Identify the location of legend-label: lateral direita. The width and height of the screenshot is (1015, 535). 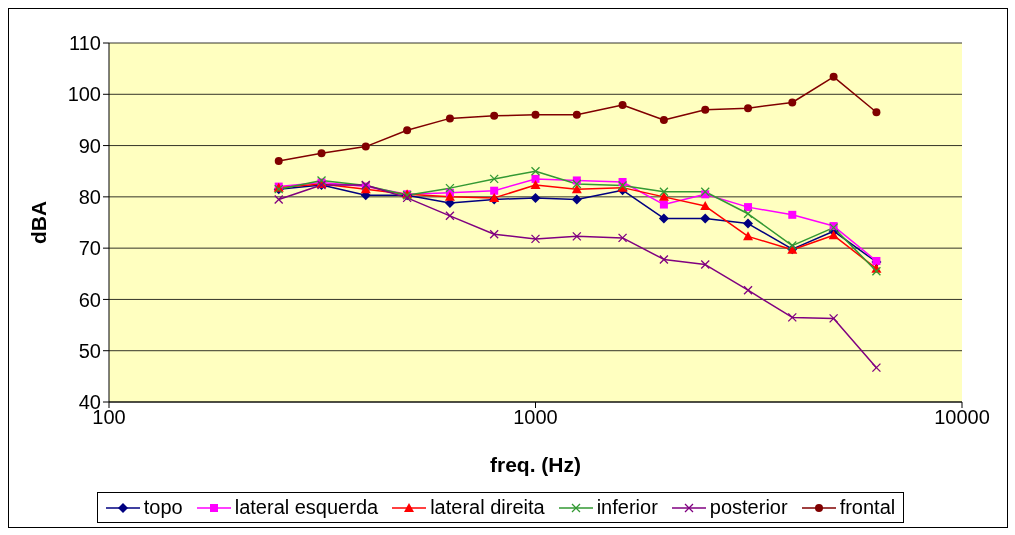
(487, 507).